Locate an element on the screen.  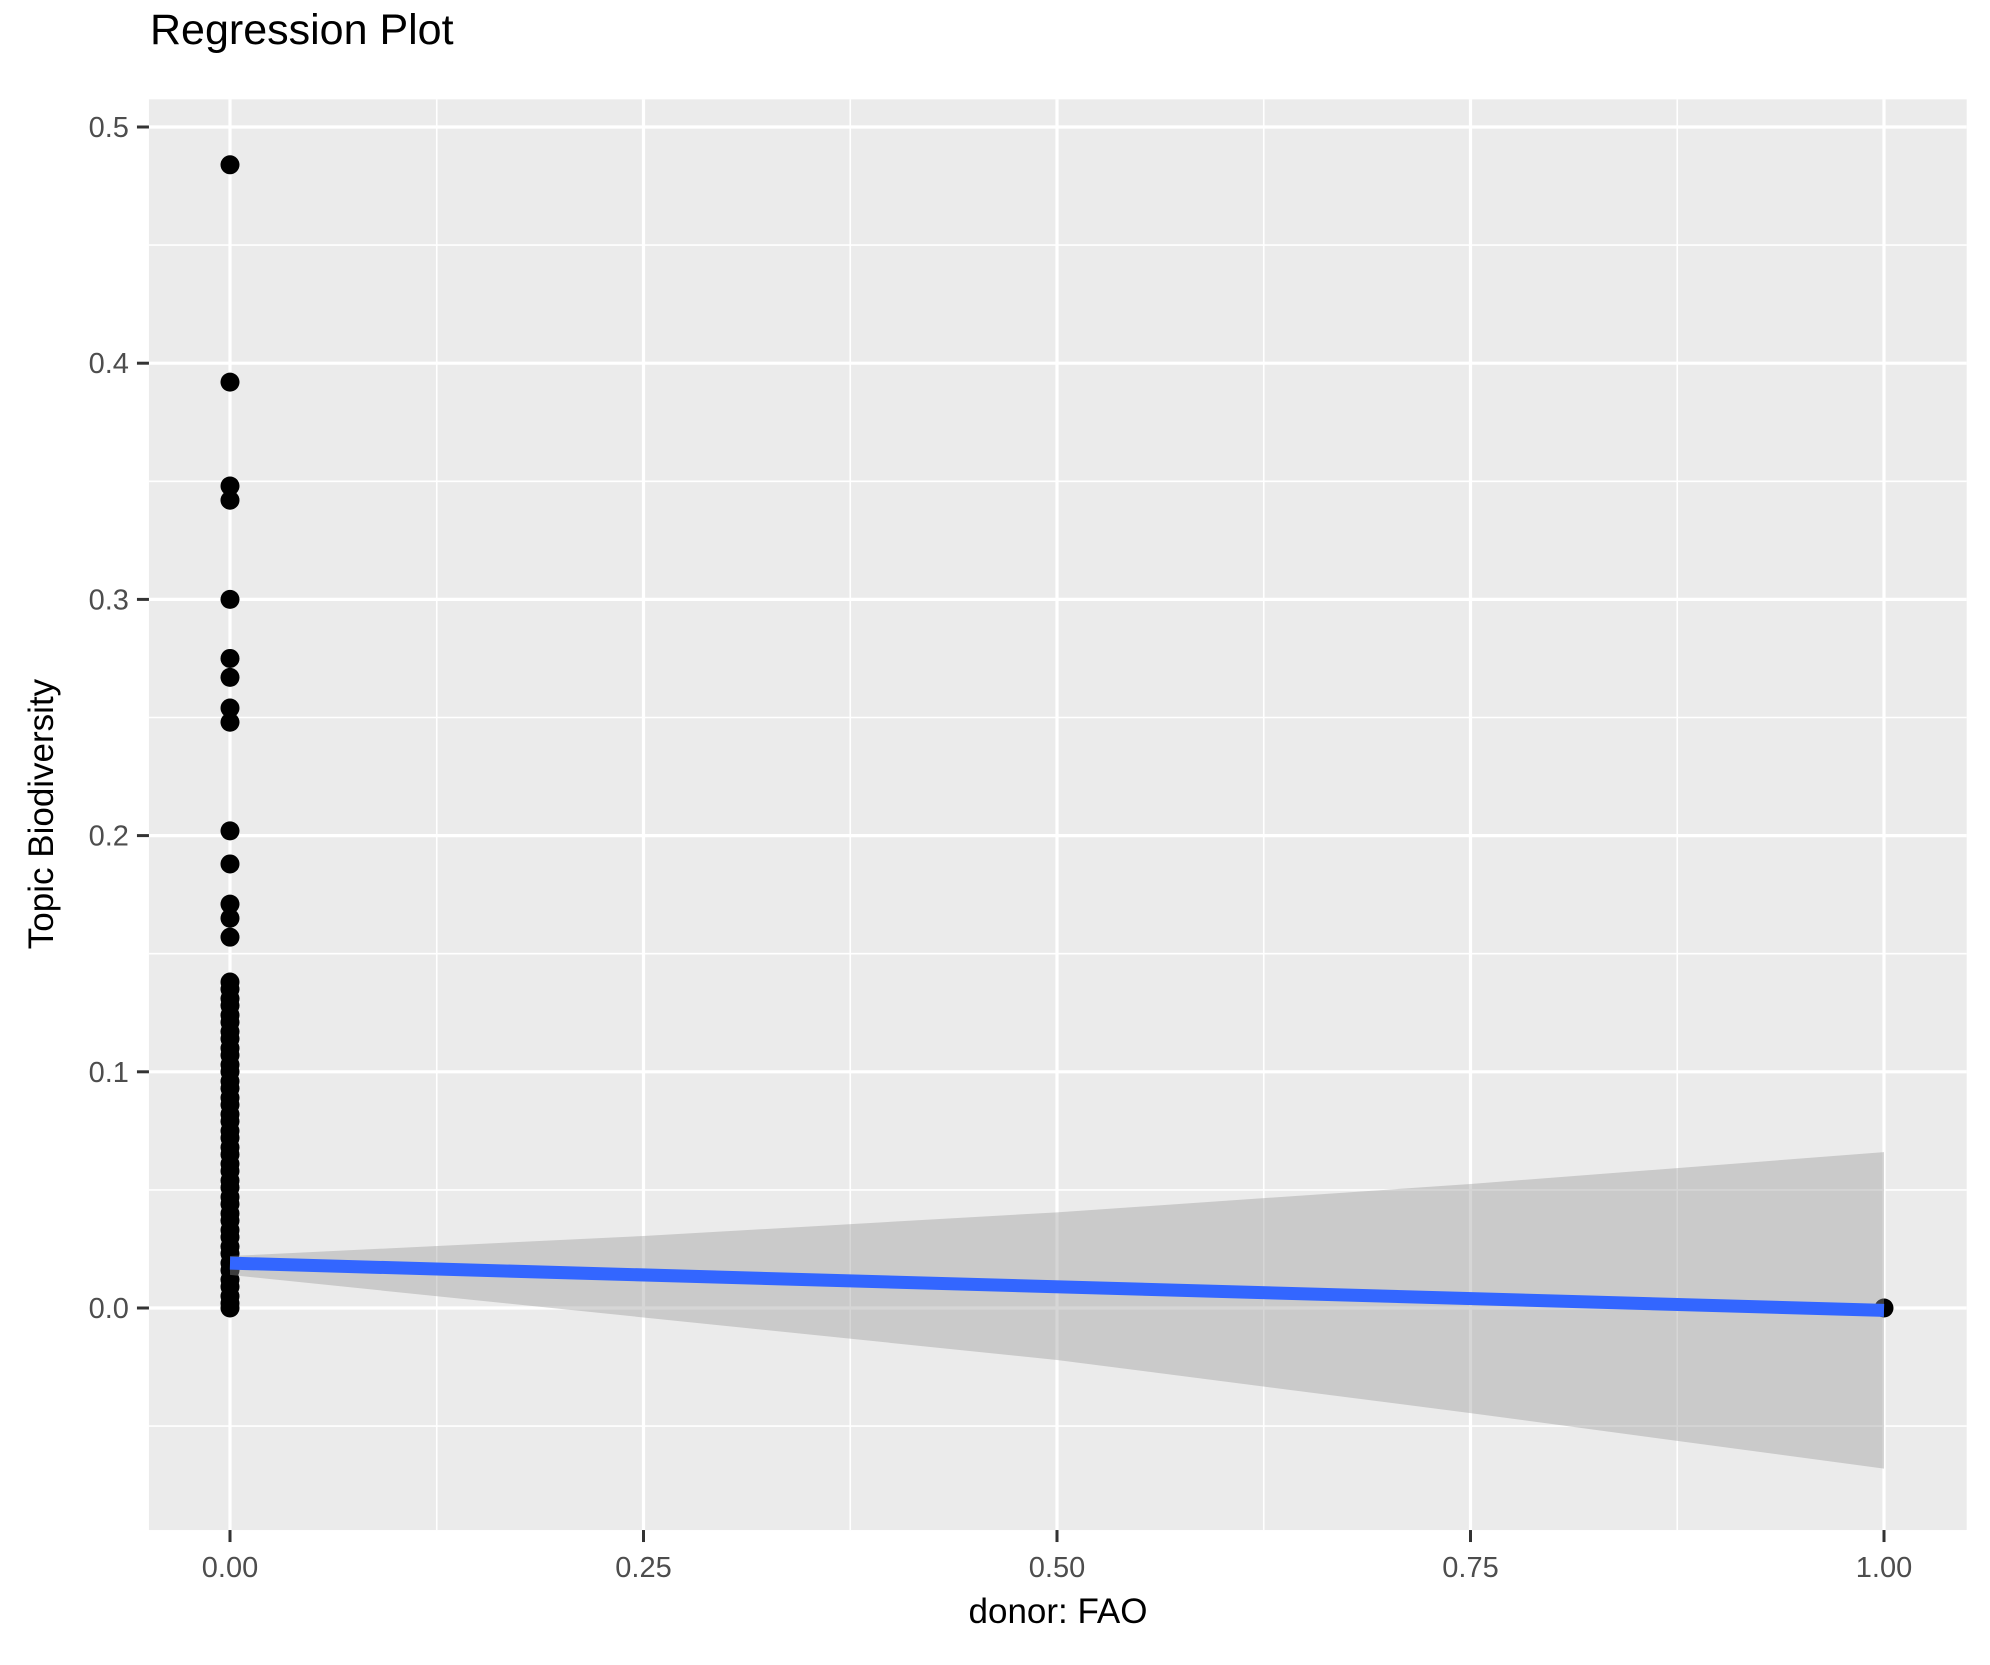
y-tick-label: 0.1 is located at coordinates (109, 1073).